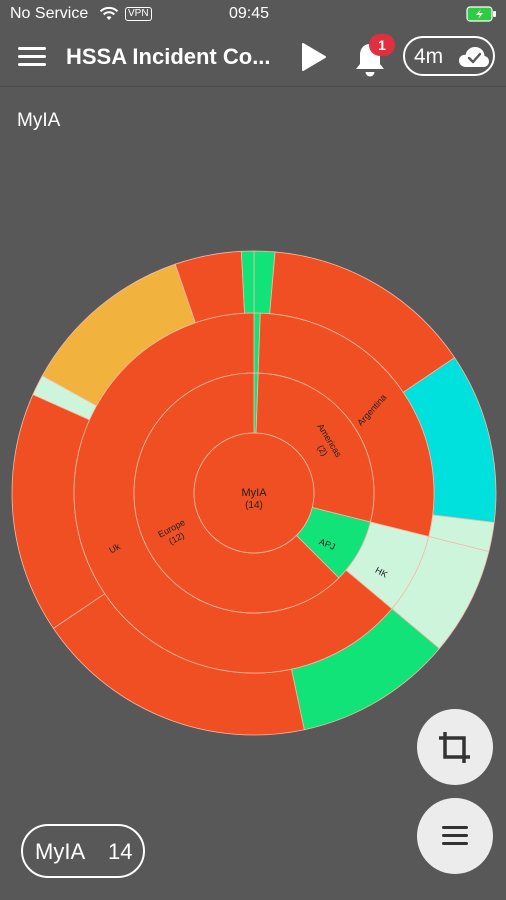 The width and height of the screenshot is (506, 900). Describe the element at coordinates (254, 505) in the screenshot. I see `center-count: (14)` at that location.